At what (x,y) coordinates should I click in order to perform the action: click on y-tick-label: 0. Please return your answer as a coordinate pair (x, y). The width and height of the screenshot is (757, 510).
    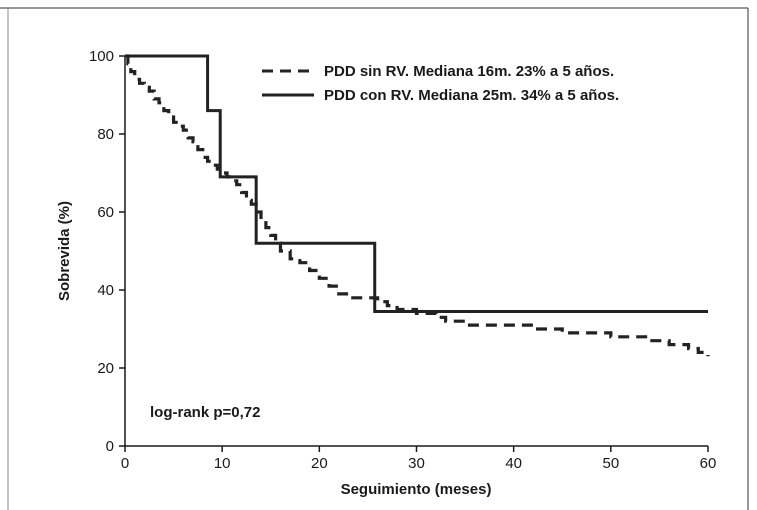
    Looking at the image, I should click on (110, 446).